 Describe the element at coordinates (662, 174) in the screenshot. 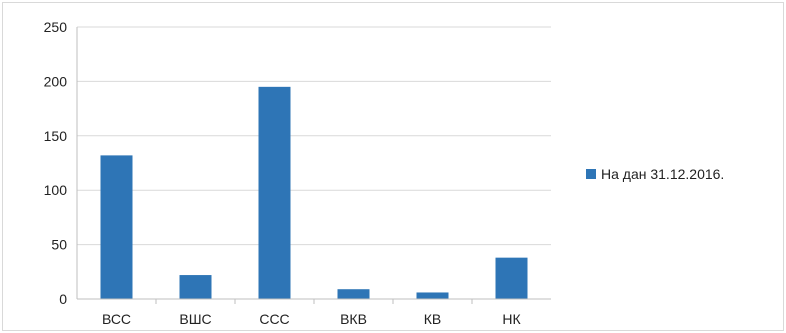

I see `legend-label: На дан 31.12.2016.` at that location.